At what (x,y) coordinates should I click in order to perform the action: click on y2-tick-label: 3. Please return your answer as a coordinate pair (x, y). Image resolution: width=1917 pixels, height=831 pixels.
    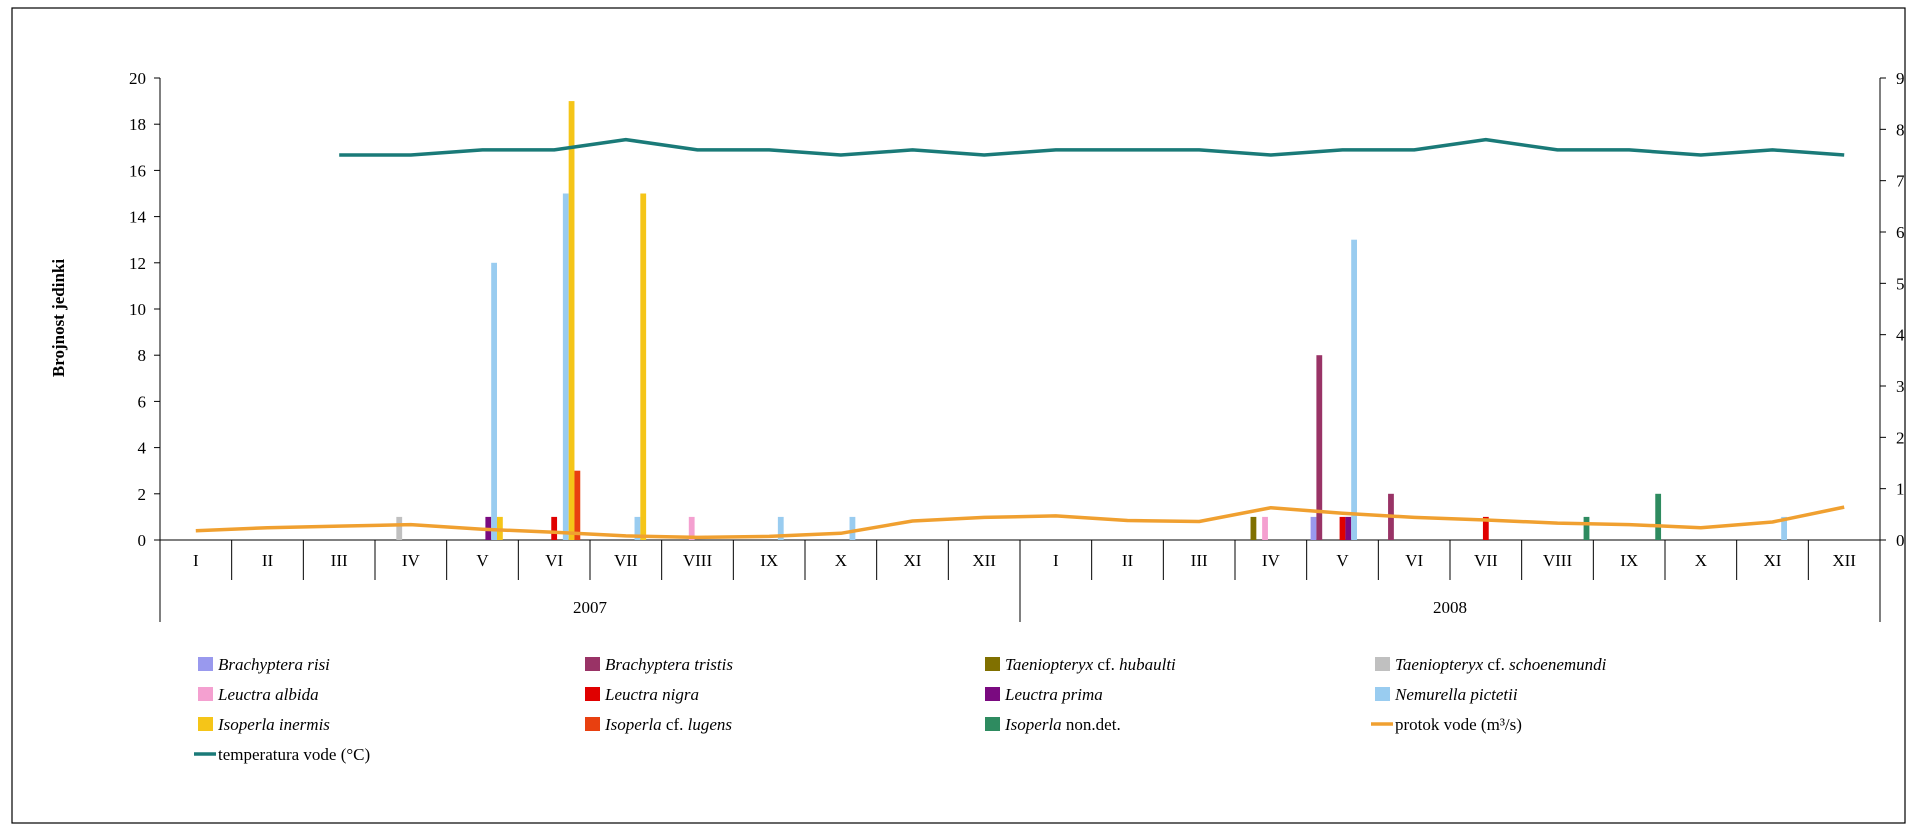
    Looking at the image, I should click on (1900, 386).